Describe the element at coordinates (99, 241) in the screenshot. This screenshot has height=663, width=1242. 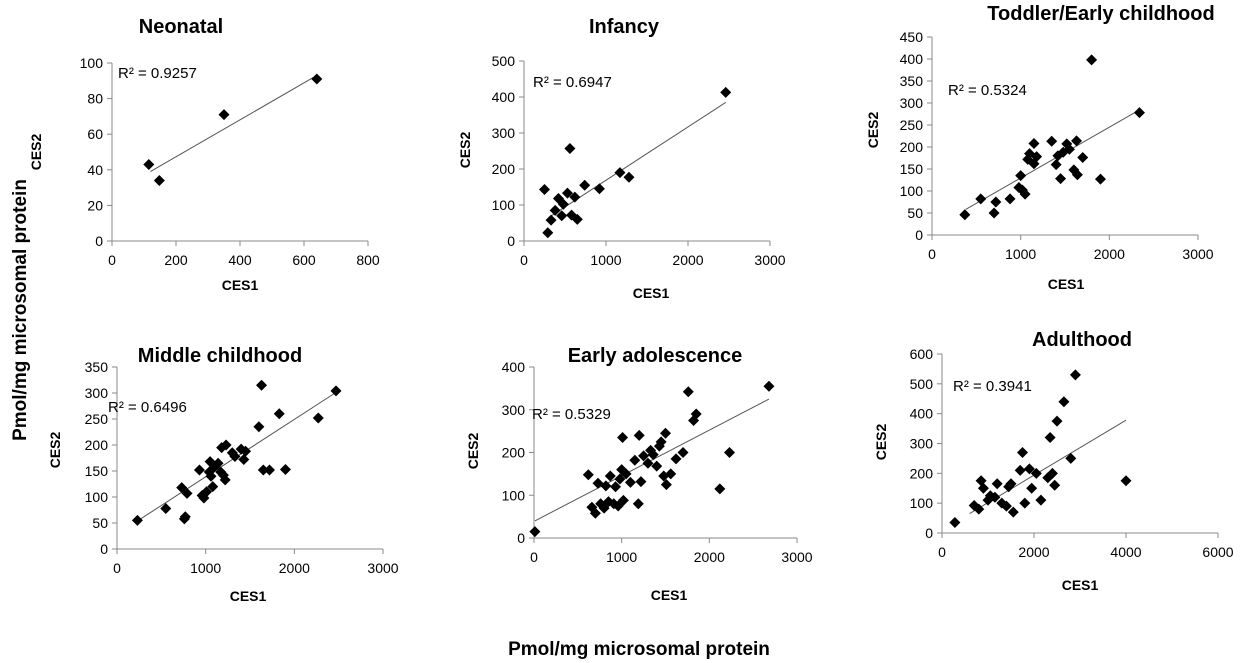
I see `y-tick-label: 0` at that location.